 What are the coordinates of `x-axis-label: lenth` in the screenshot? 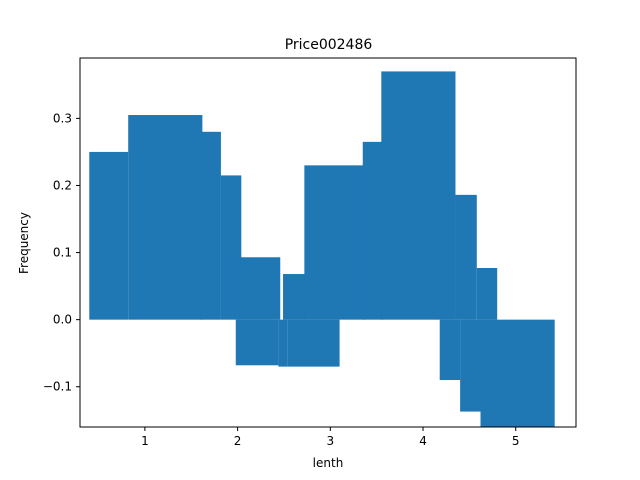 It's located at (328, 463).